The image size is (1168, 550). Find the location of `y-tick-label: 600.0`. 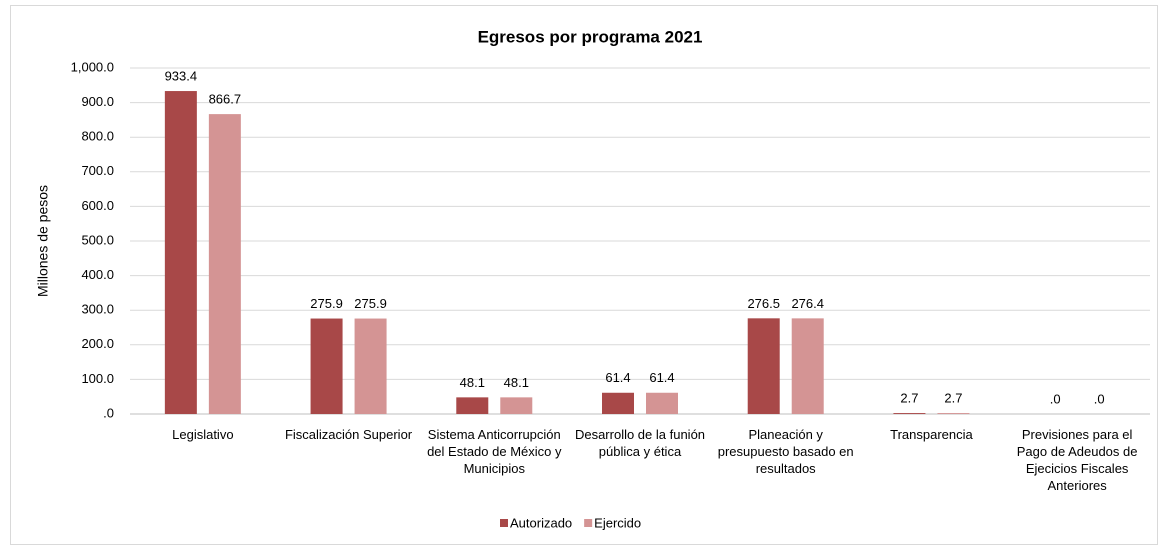

y-tick-label: 600.0 is located at coordinates (97, 205).